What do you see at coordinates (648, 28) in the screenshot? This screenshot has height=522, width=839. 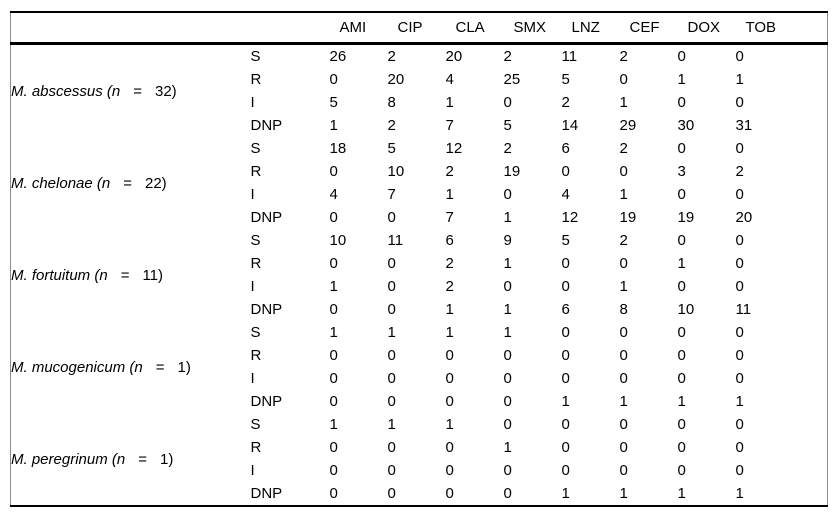 I see `column-header-cef: CEF` at bounding box center [648, 28].